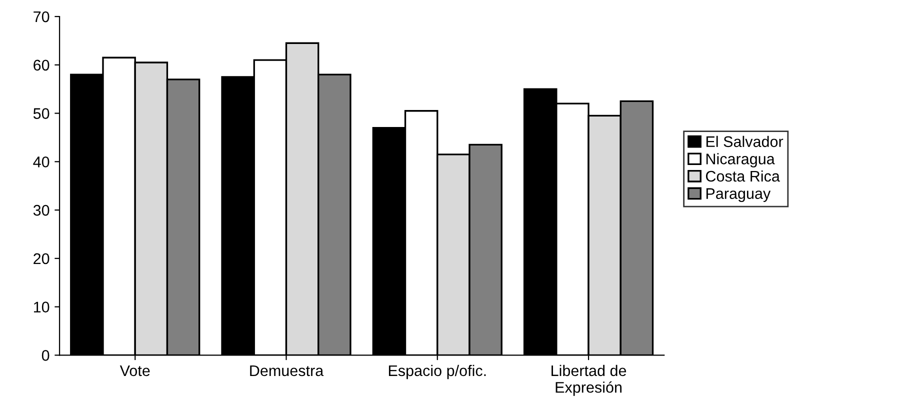 This screenshot has height=413, width=916. I want to click on y-tick-label: 70, so click(42, 16).